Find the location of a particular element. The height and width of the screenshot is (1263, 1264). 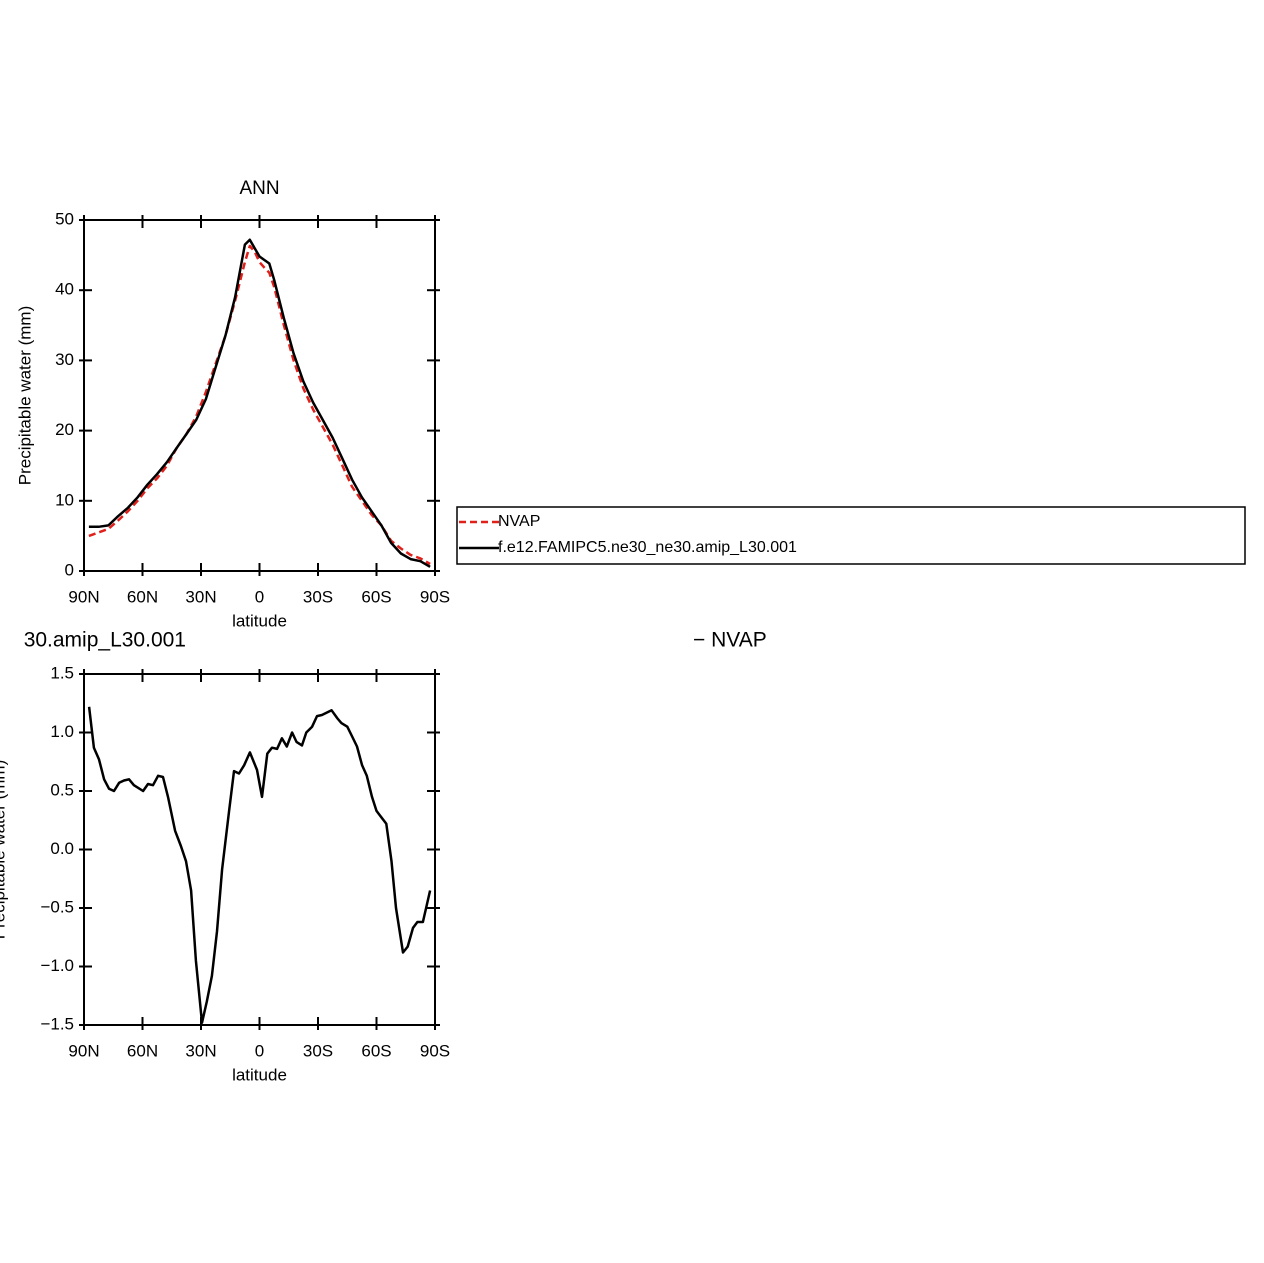

y-tick-label: 1.5 is located at coordinates (62, 672).